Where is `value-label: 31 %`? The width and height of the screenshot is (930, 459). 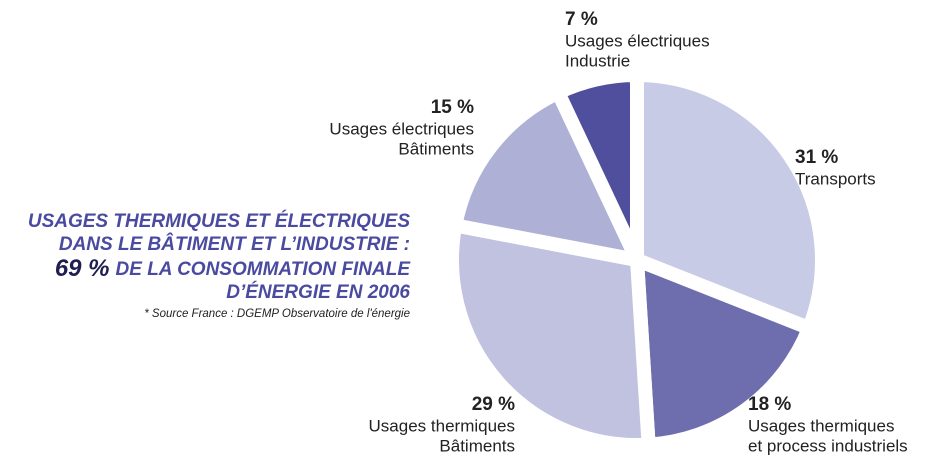 value-label: 31 % is located at coordinates (816, 157).